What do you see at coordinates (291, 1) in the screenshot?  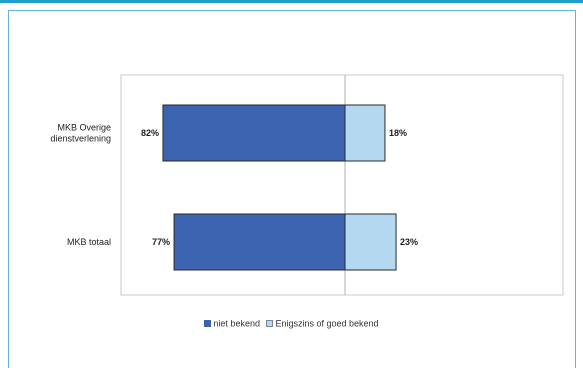 I see `top-accent-rule` at bounding box center [291, 1].